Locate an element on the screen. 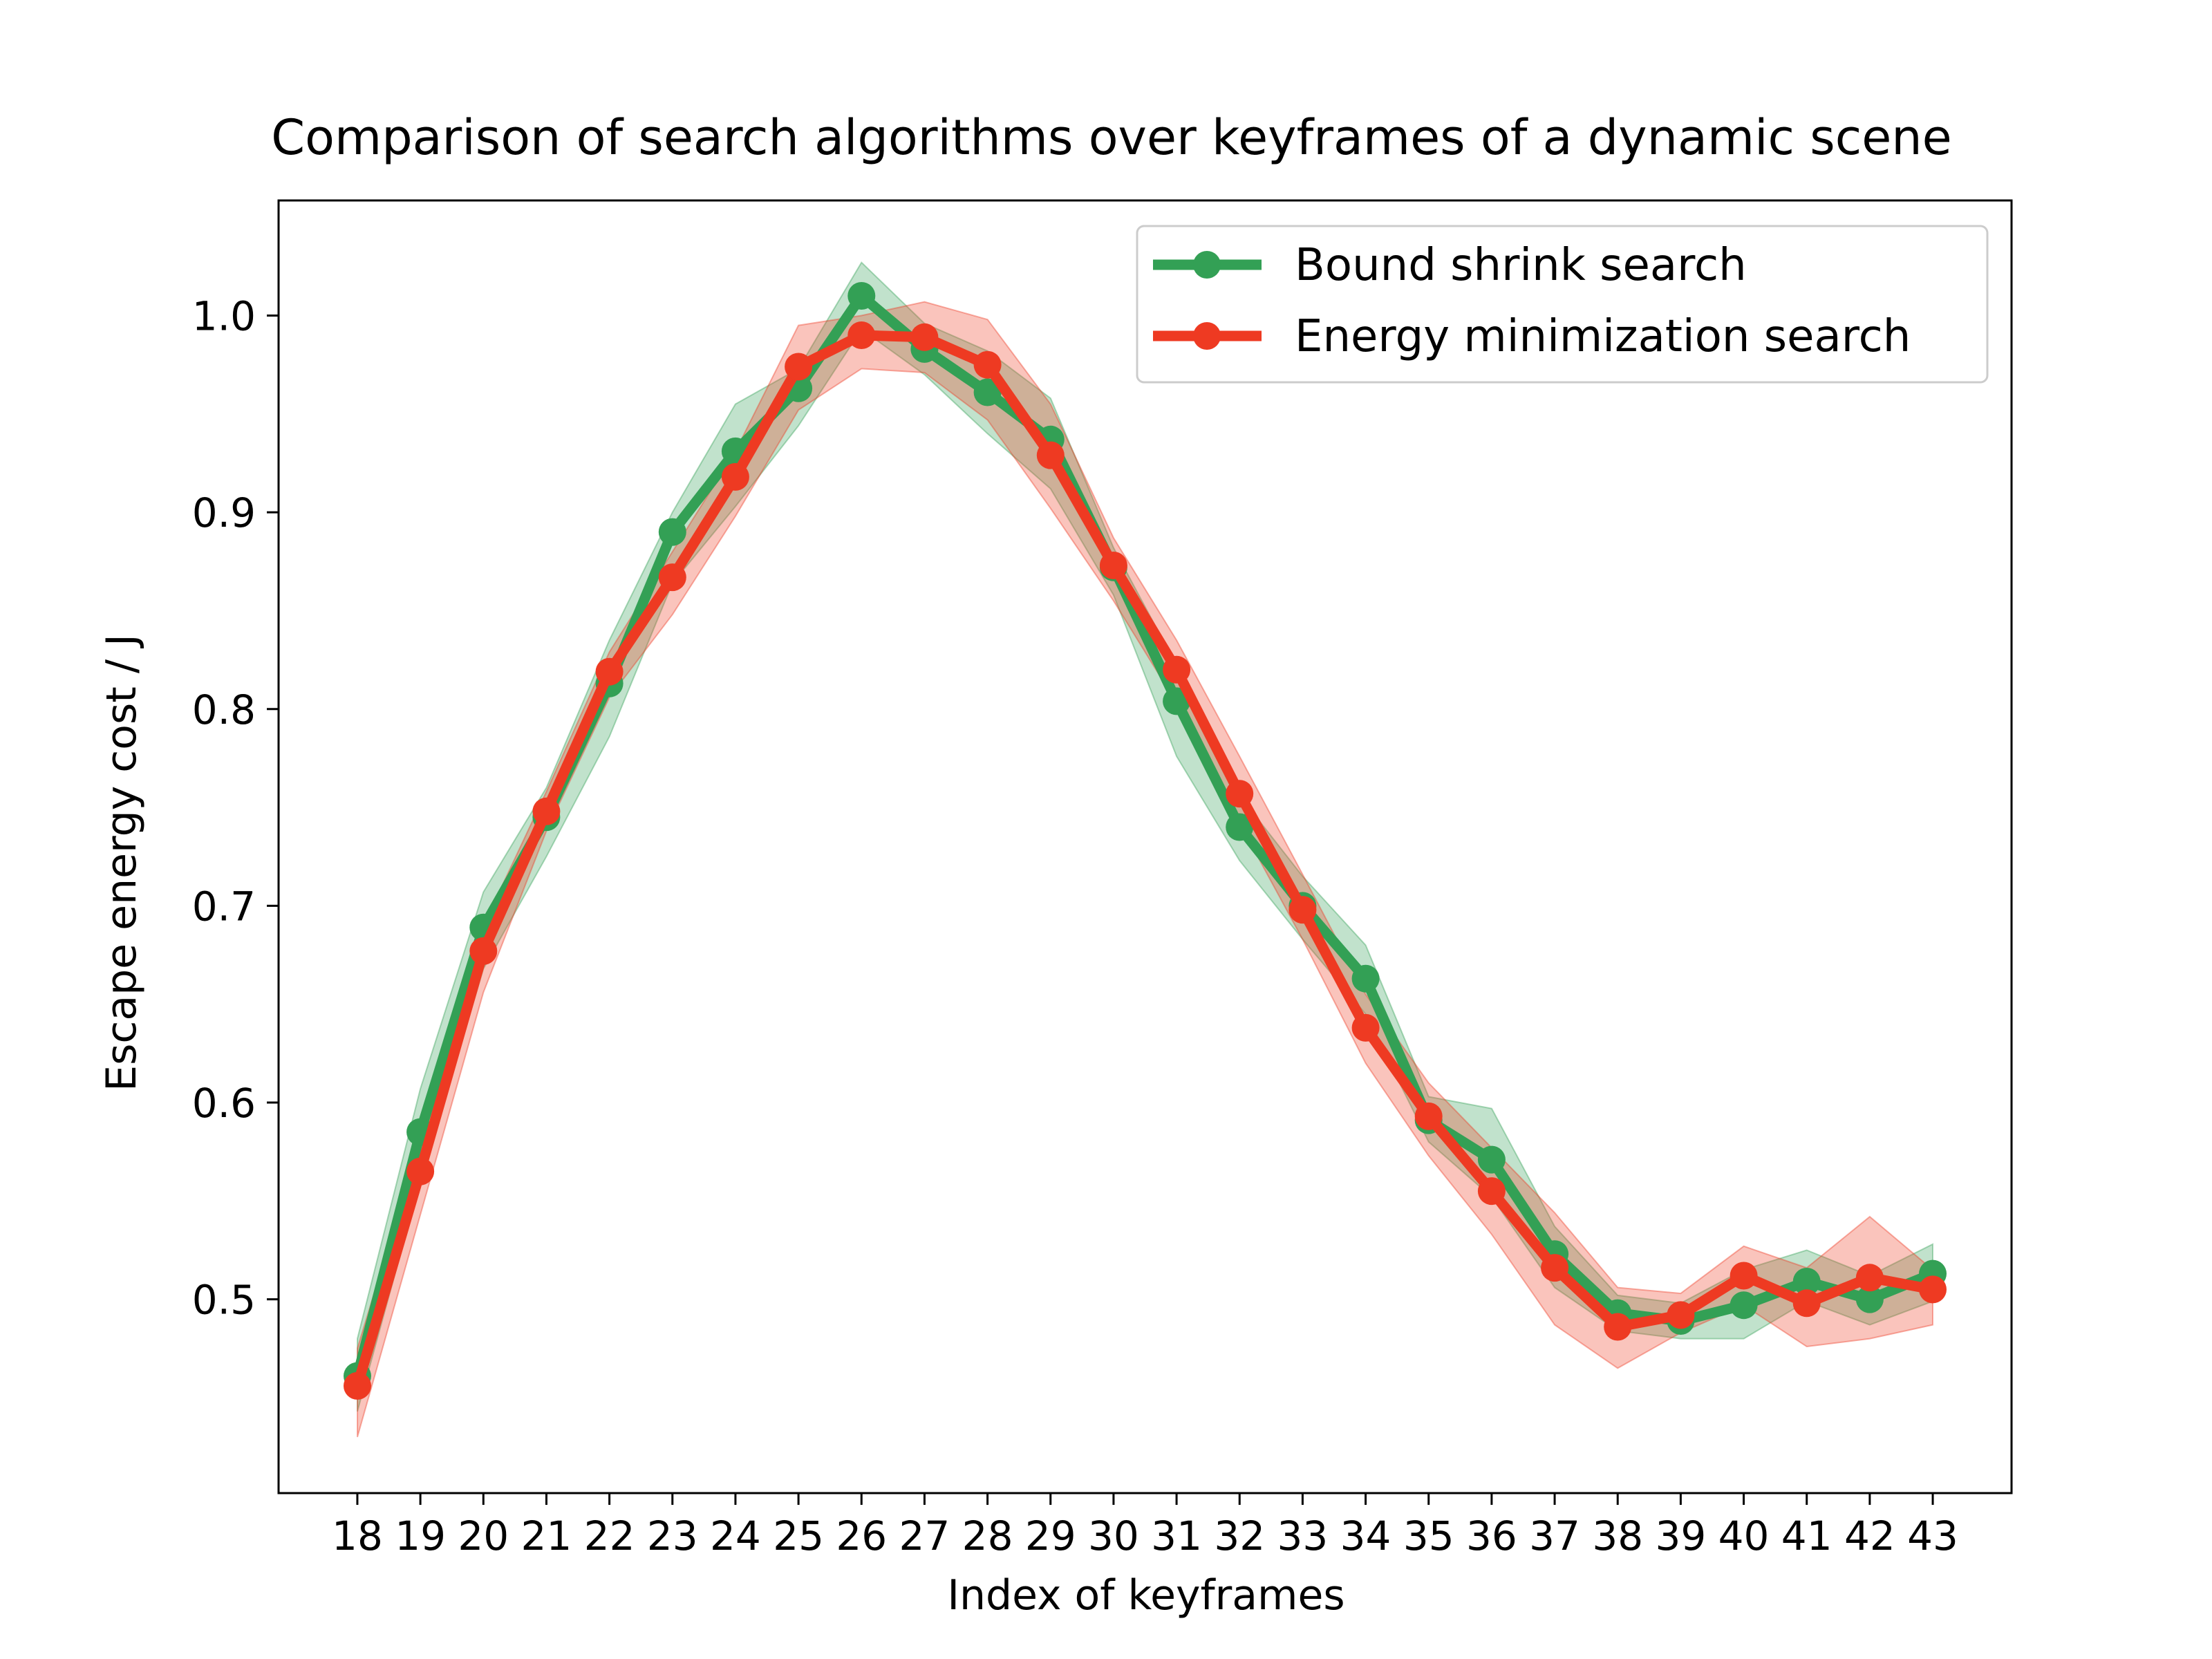  x-tick-label: 23 is located at coordinates (672, 1535).